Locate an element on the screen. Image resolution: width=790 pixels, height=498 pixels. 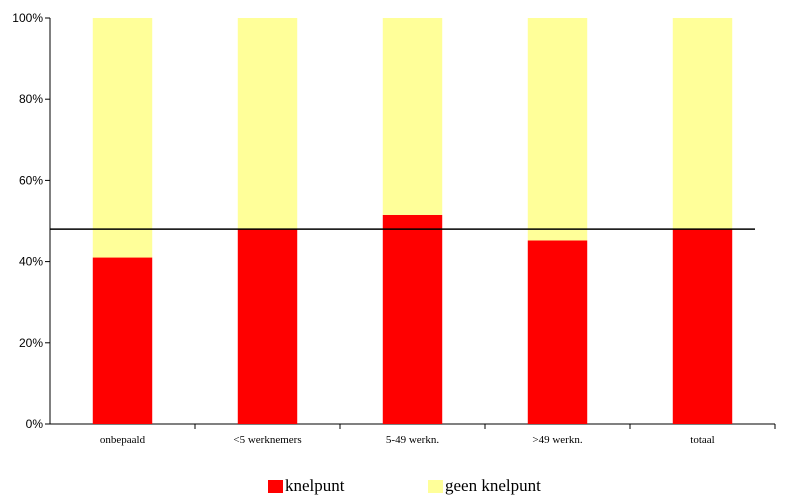
legend-swatch-geen-knelpunt is located at coordinates (435, 486).